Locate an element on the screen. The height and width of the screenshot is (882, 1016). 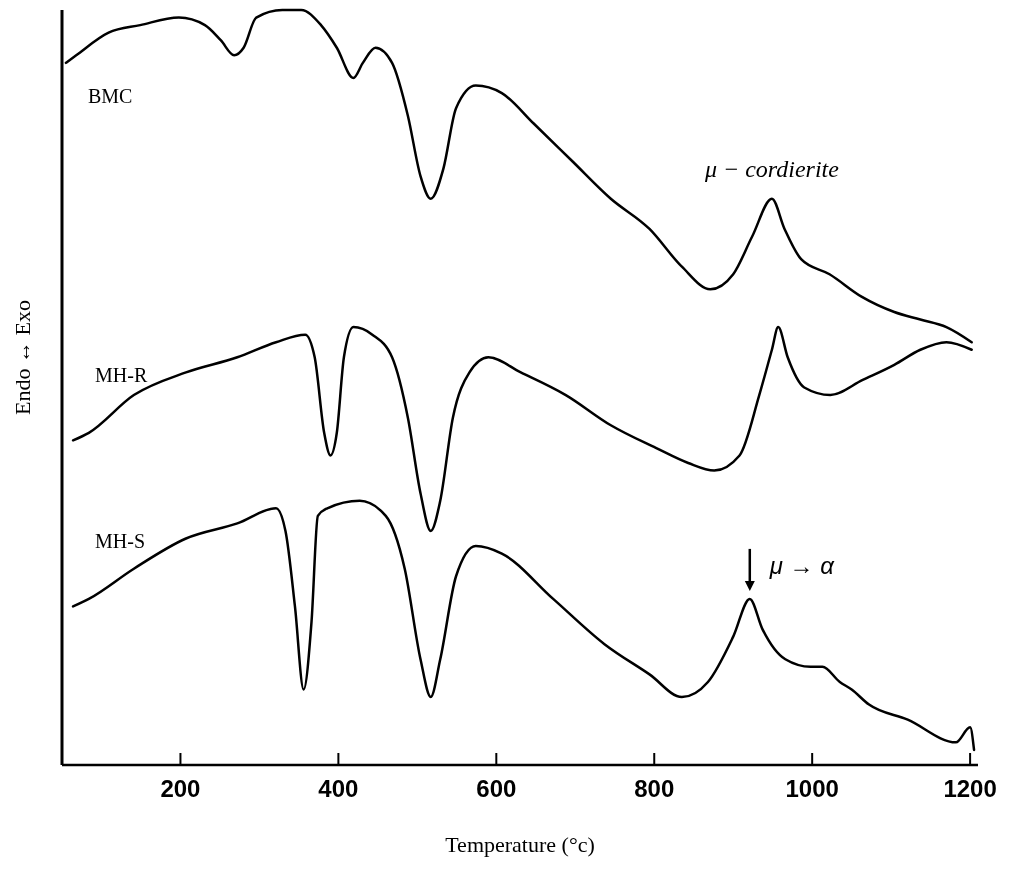
x-tick-label: 800 is located at coordinates (654, 788).